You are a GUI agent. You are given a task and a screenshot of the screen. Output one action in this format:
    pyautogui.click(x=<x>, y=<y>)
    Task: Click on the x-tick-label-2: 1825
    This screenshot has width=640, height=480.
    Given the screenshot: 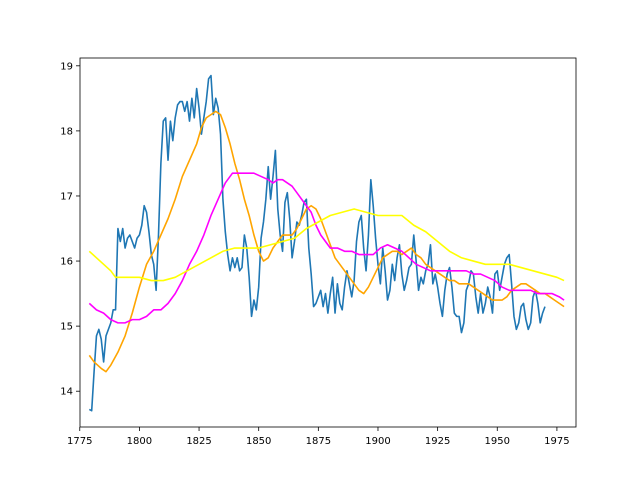 What is the action you would take?
    pyautogui.click(x=198, y=441)
    